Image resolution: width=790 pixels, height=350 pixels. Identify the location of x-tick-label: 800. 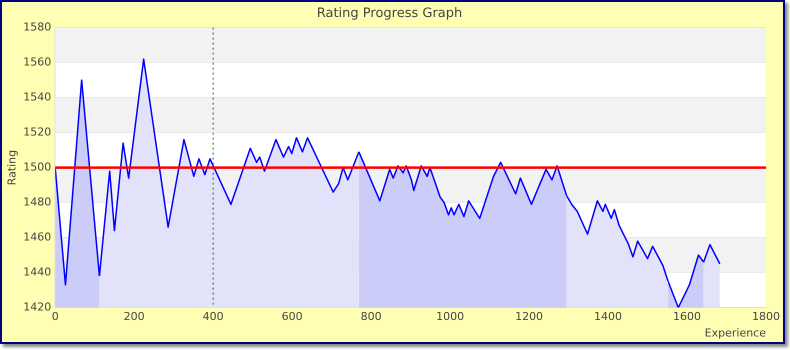
(371, 317).